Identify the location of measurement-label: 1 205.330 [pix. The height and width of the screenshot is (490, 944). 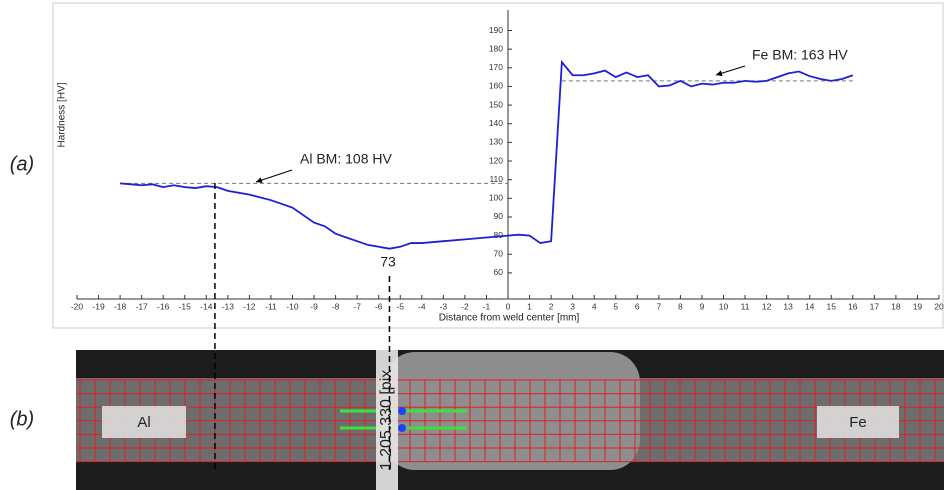
(386, 420).